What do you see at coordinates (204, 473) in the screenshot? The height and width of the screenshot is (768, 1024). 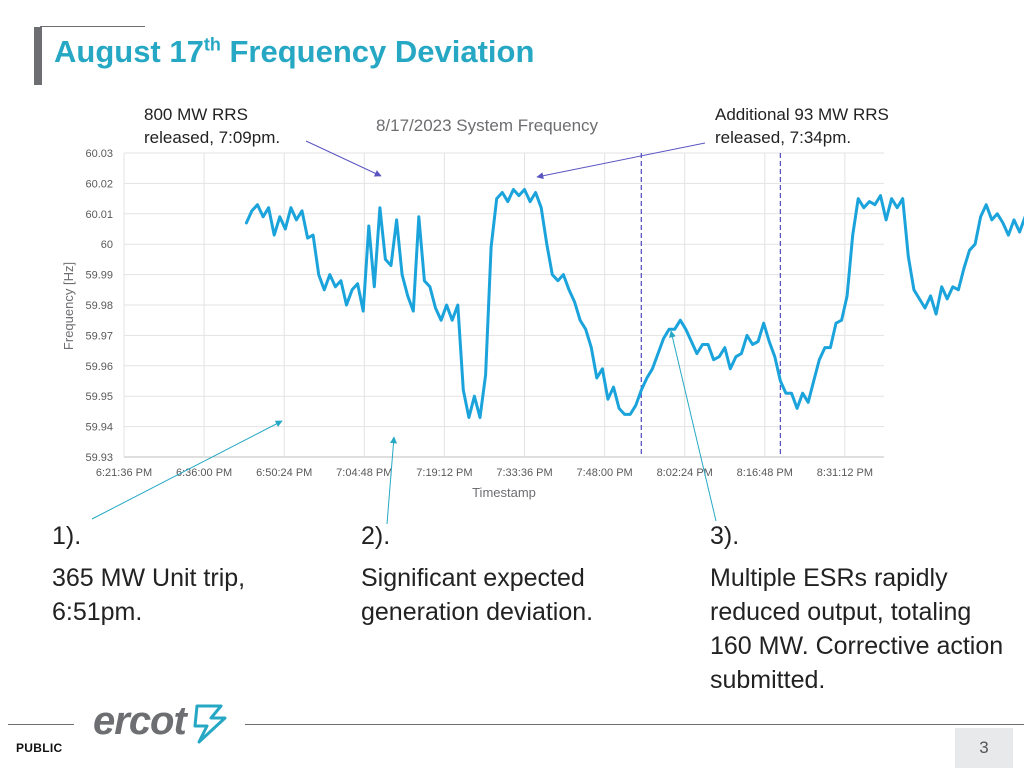 I see `x-tick-label: 6:36:00 PM` at bounding box center [204, 473].